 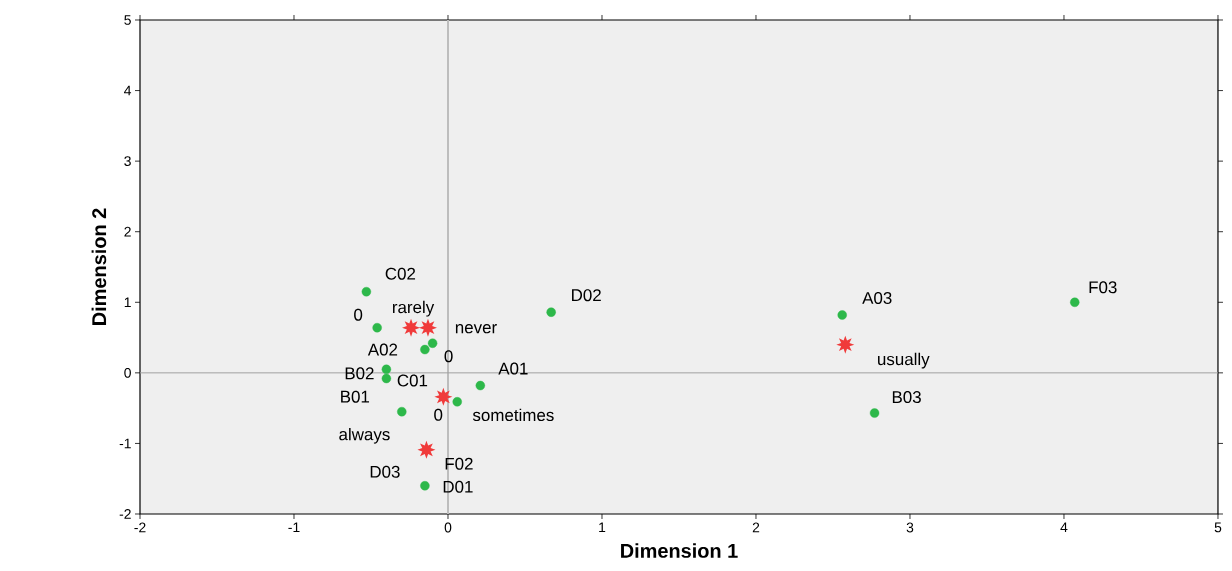 I want to click on x-tick-label: 4, so click(x=1064, y=527).